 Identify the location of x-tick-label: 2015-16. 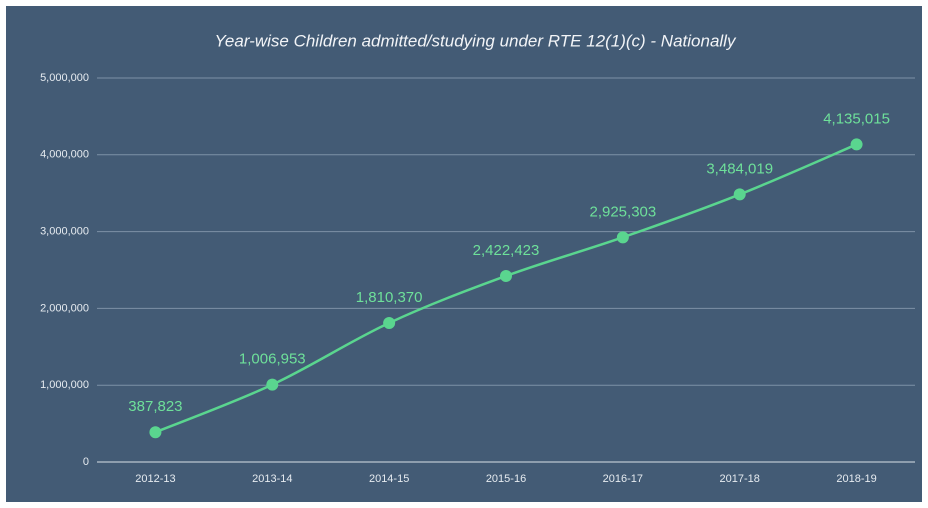
(506, 479).